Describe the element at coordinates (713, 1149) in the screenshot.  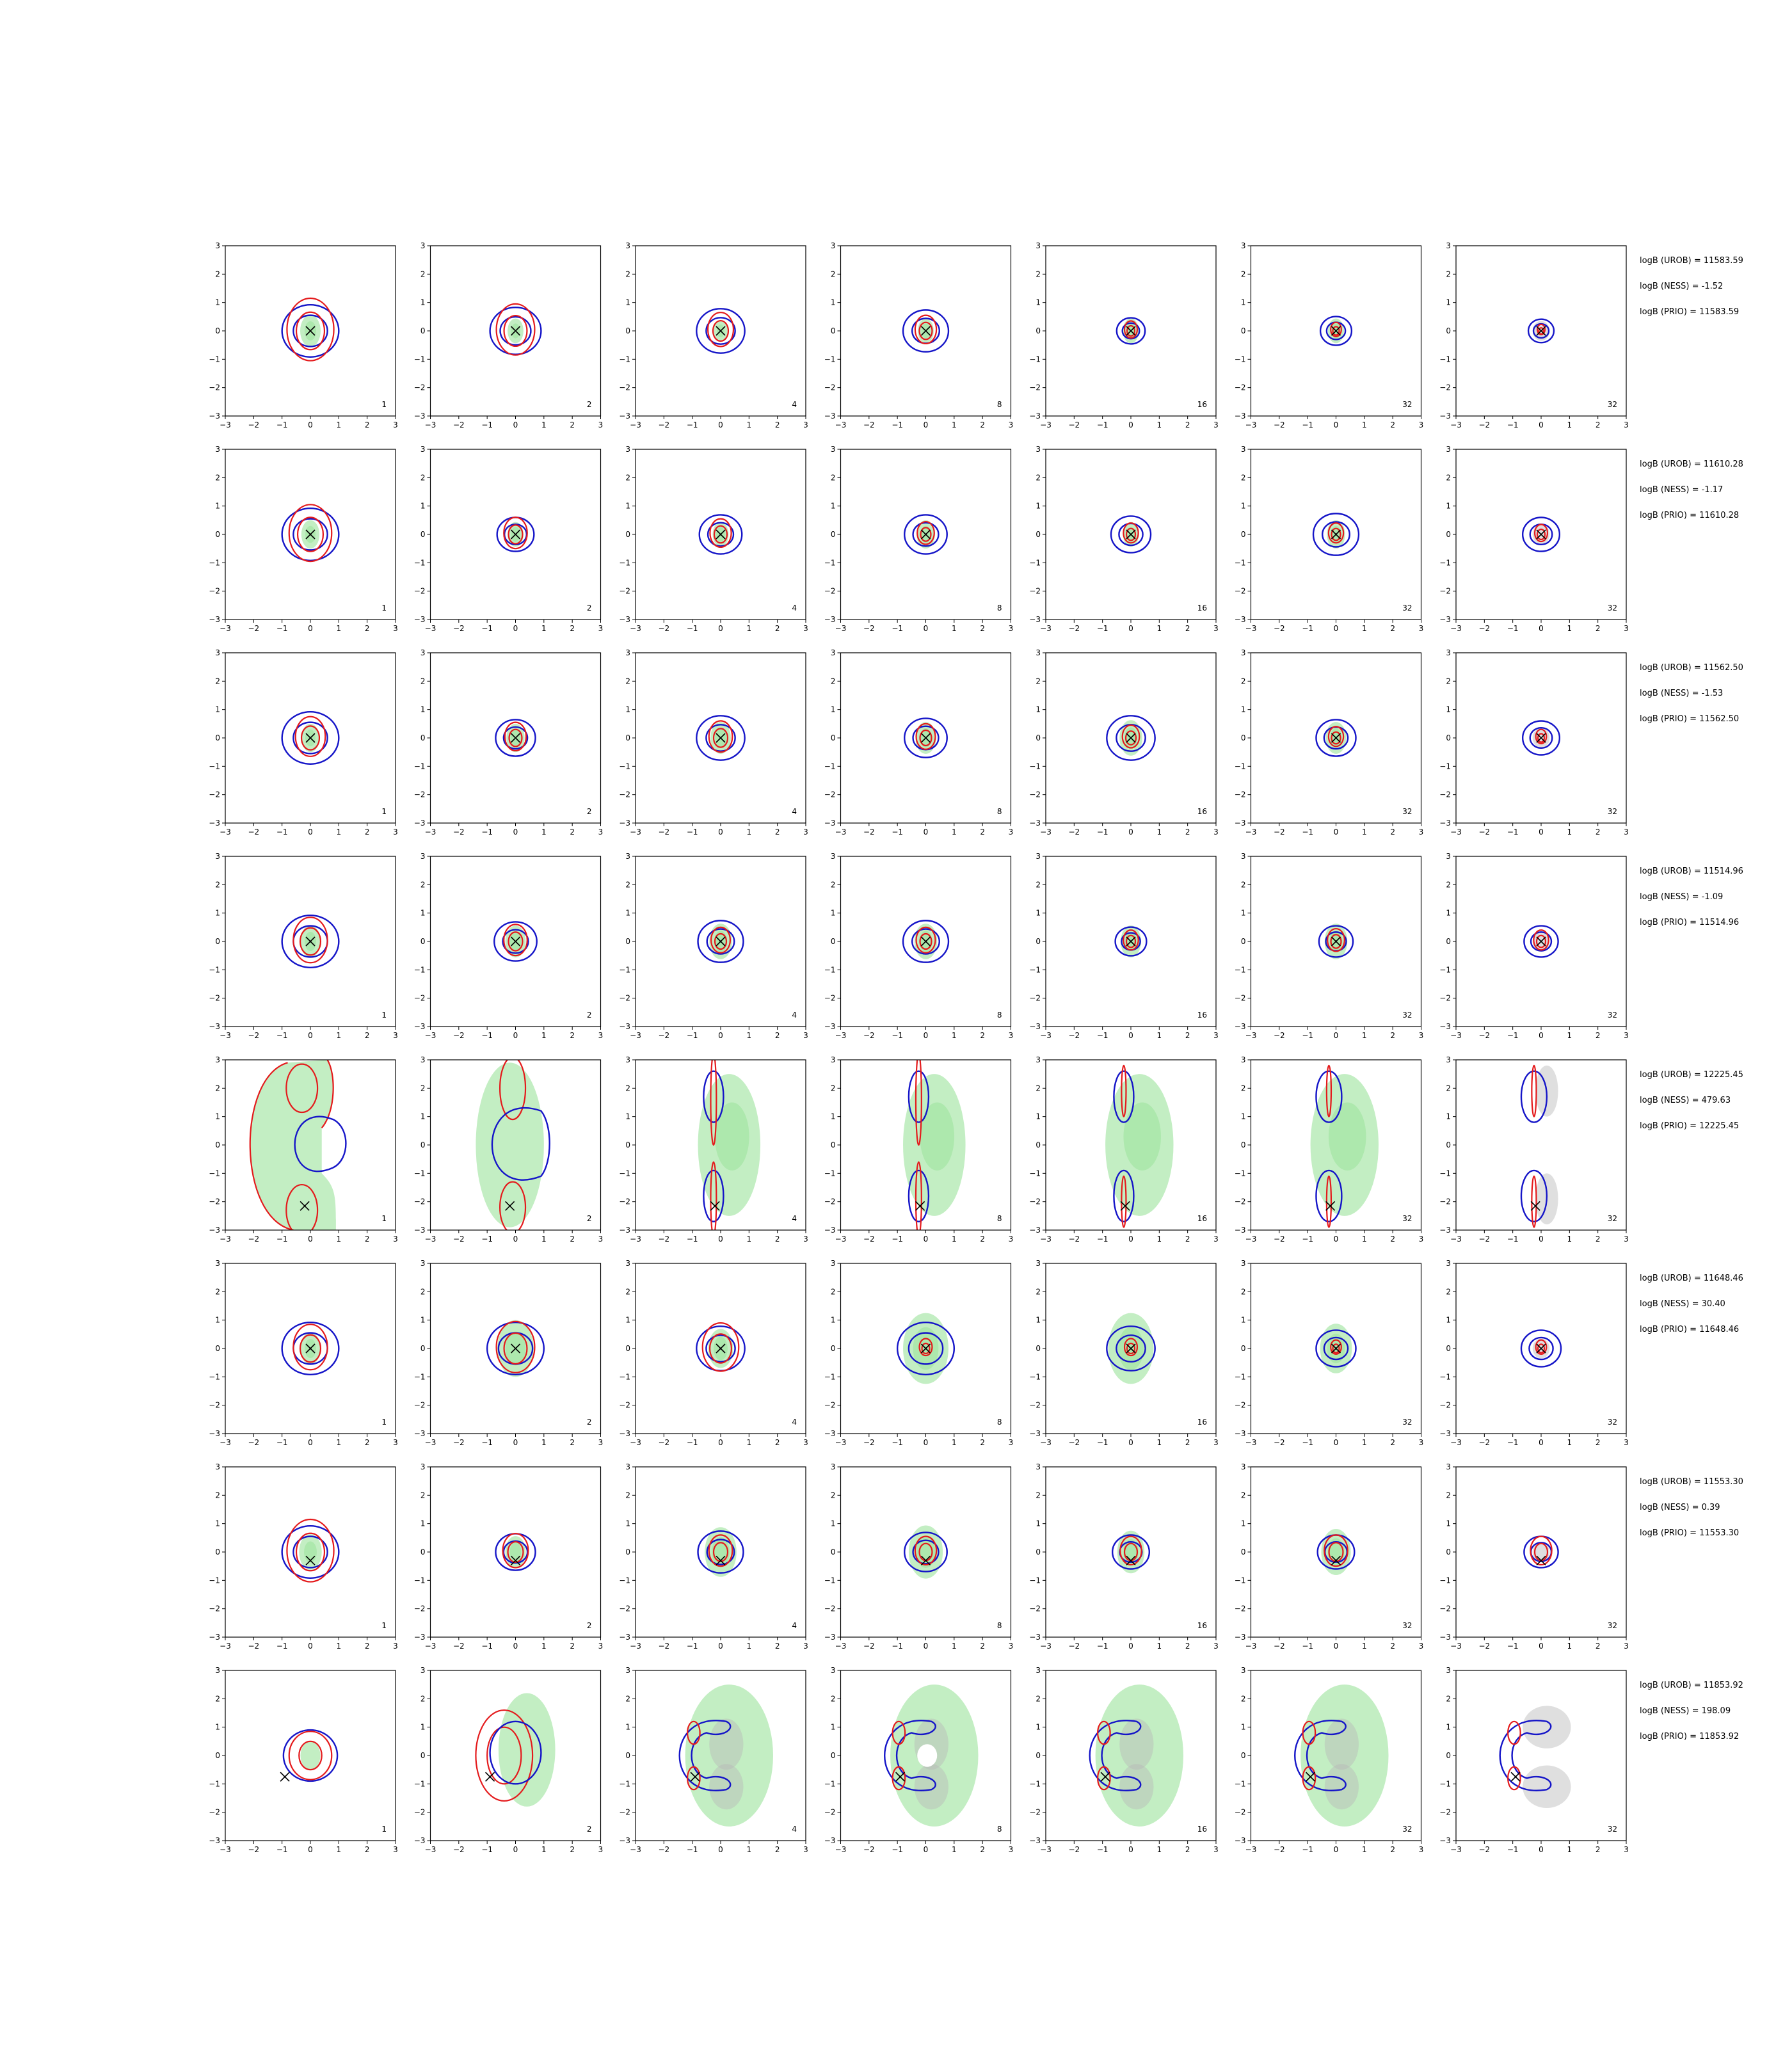
I see `panel-r5-c3: −3 −2 −1 0 1 2 3 −3 −2 −1 0 1 2 3 4` at that location.